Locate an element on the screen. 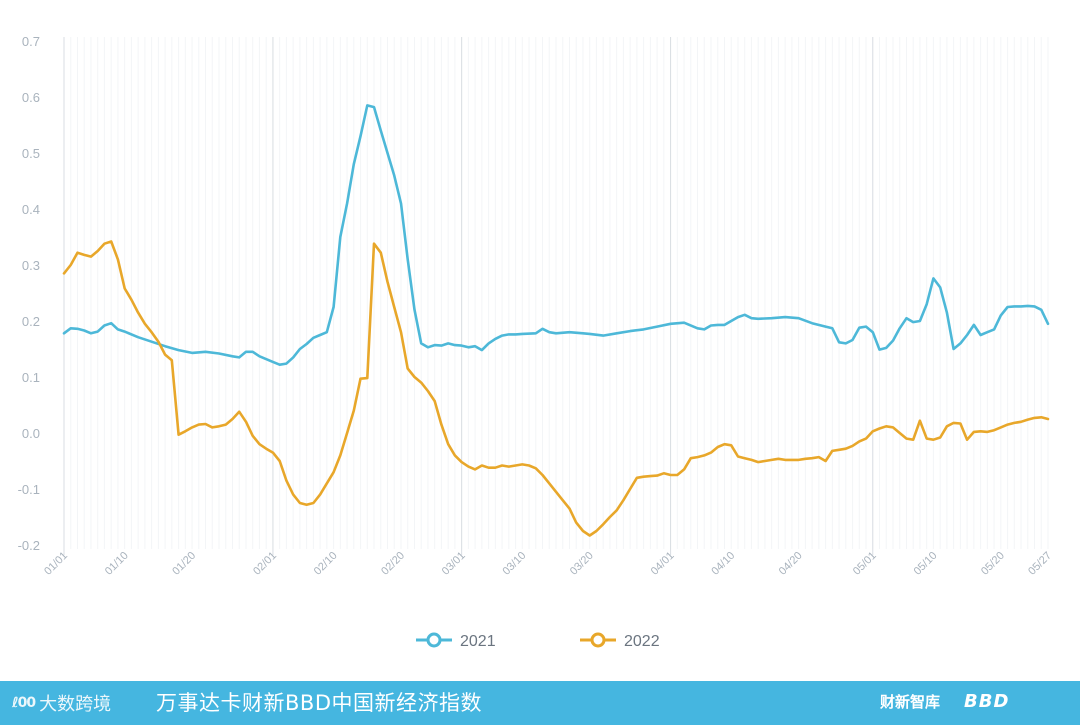 This screenshot has width=1080, height=725. legend: 2021 2022 is located at coordinates (538, 641).